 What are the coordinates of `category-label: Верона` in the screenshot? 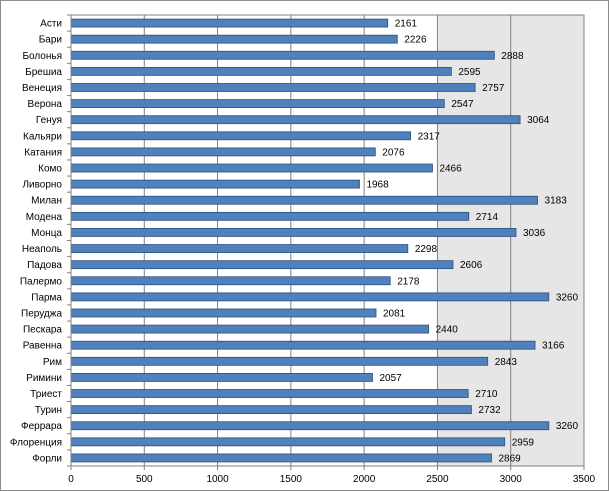 It's located at (45, 104).